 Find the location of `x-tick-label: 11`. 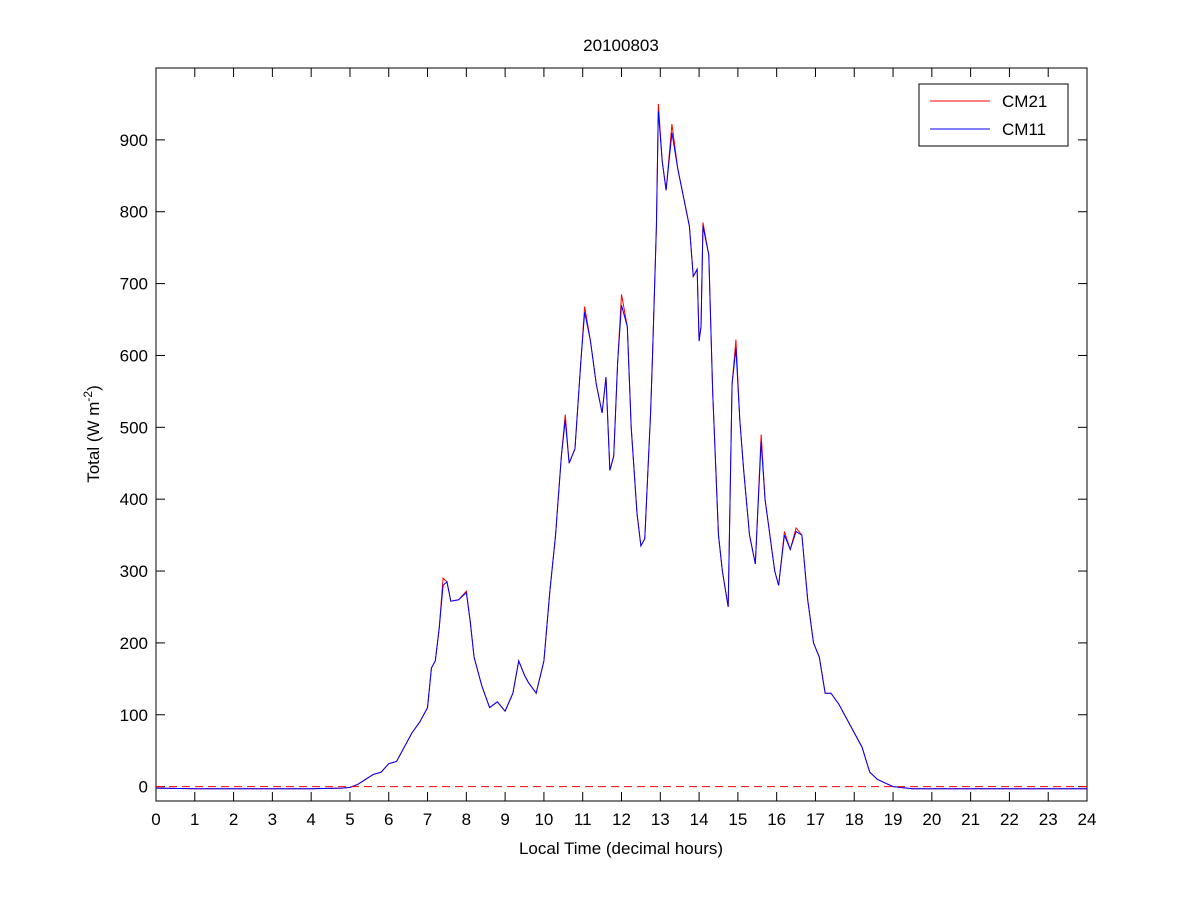

x-tick-label: 11 is located at coordinates (583, 819).